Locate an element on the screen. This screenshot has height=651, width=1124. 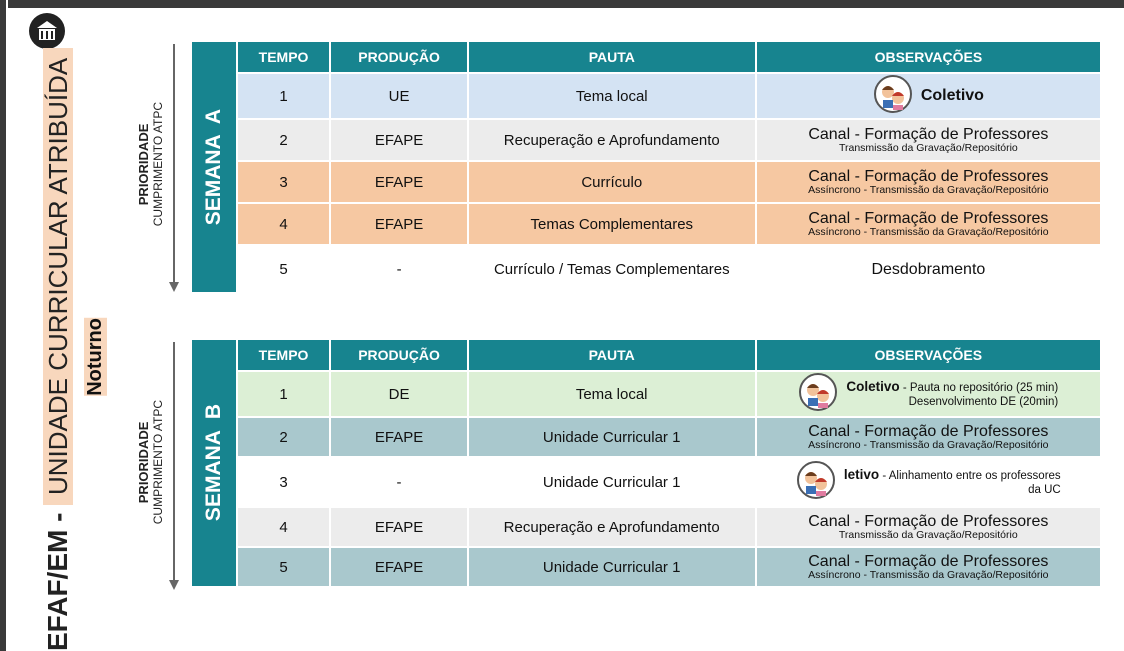
obs-sub: Transmissão da Gravação/Repositório is located at coordinates (928, 148).